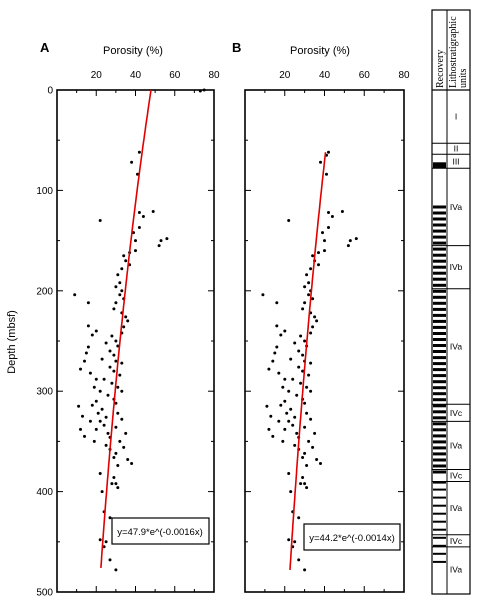  Describe the element at coordinates (44, 492) in the screenshot. I see `y-tick-label: 400` at that location.